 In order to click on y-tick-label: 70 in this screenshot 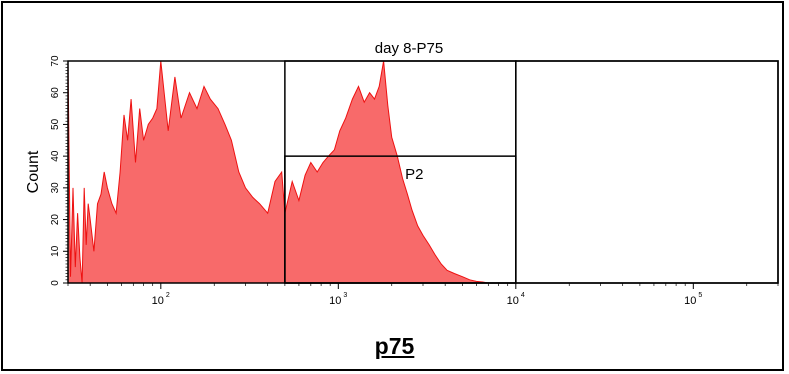, I will do `click(55, 61)`.